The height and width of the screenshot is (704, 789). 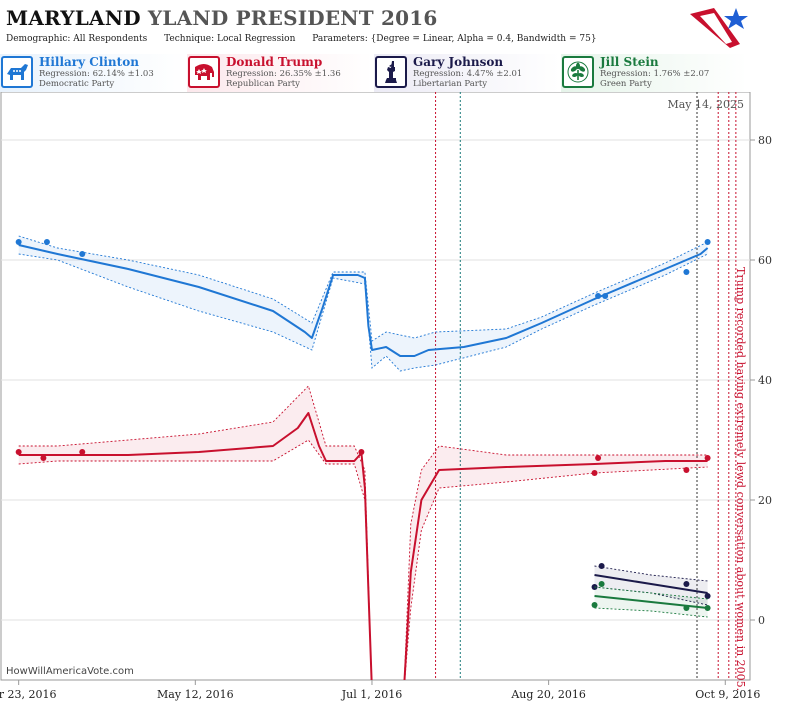 What do you see at coordinates (765, 380) in the screenshot?
I see `y-tick-label: 40` at bounding box center [765, 380].